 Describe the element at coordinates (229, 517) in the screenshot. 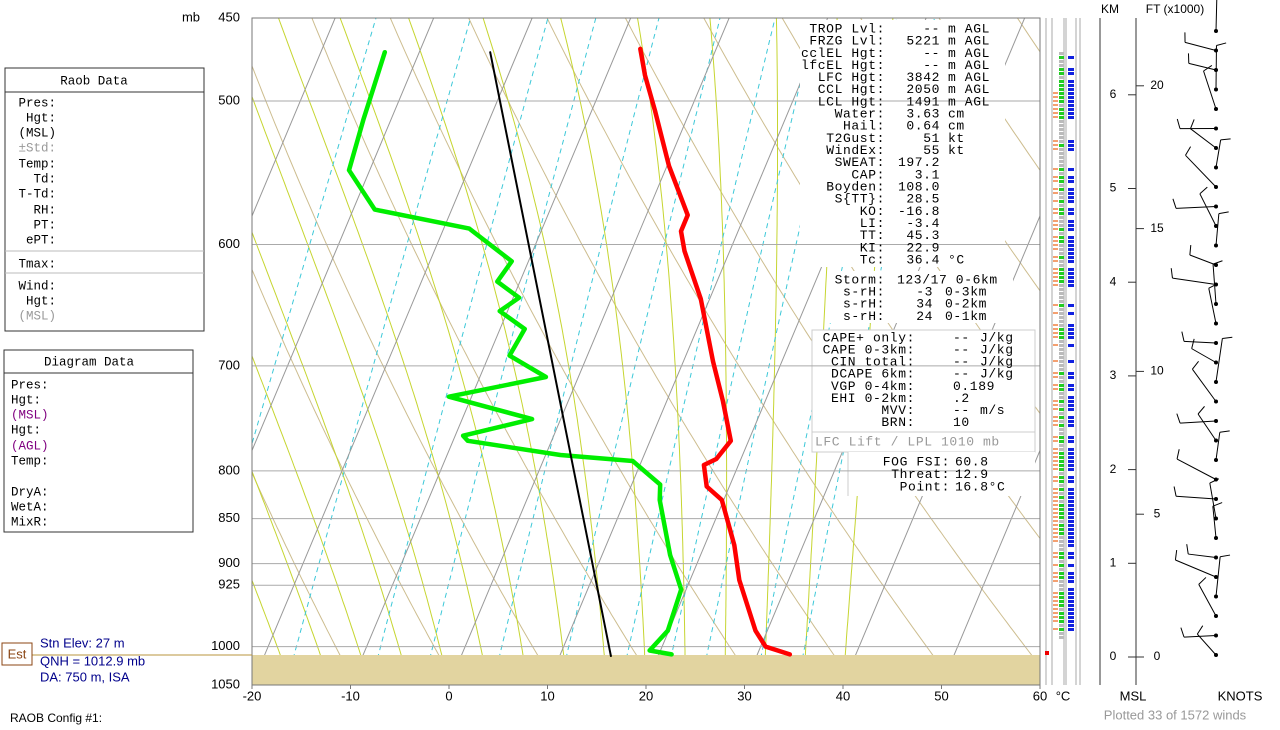

I see `y-tick-label: 850` at that location.